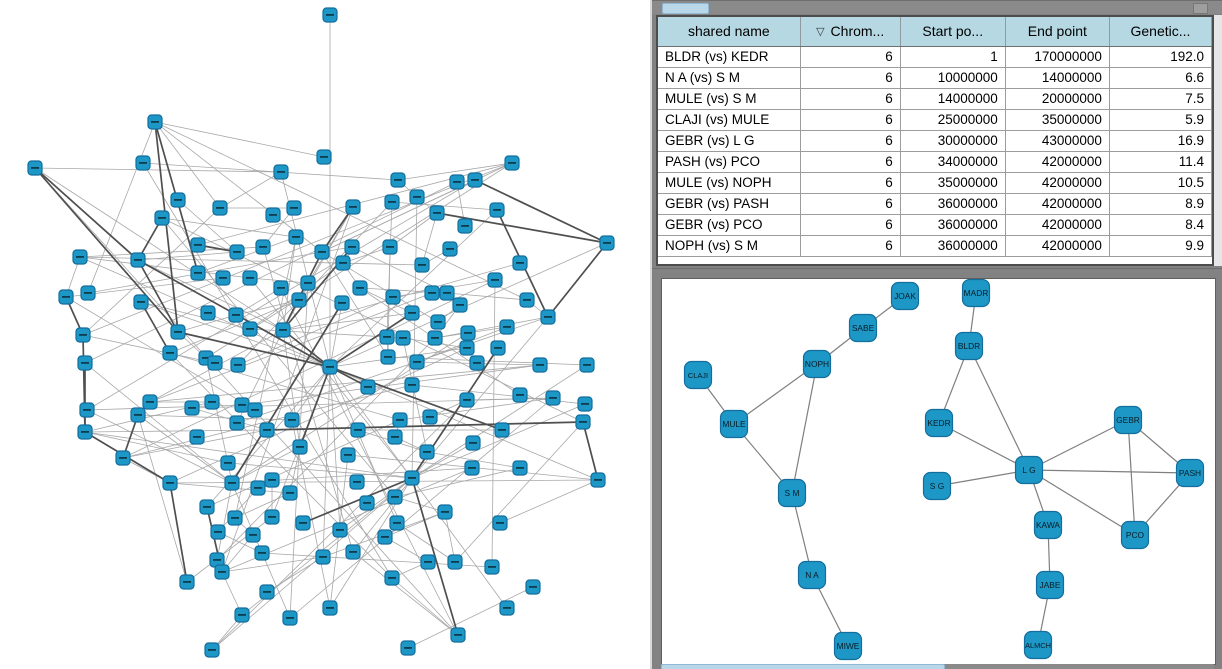  I want to click on panel-splitter, so click(651, 334).